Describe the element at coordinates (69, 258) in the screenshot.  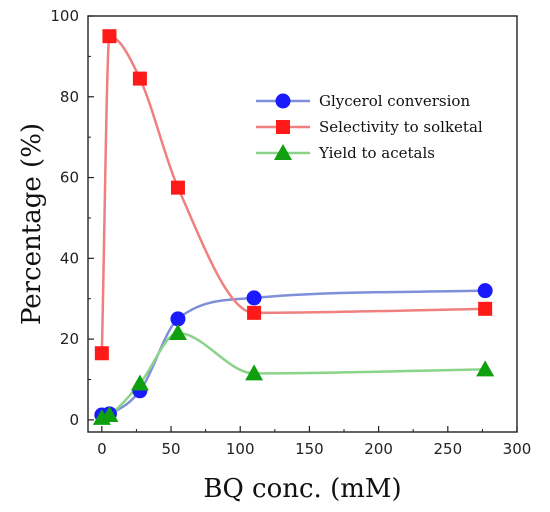
I see `y-tick-label: 40` at that location.